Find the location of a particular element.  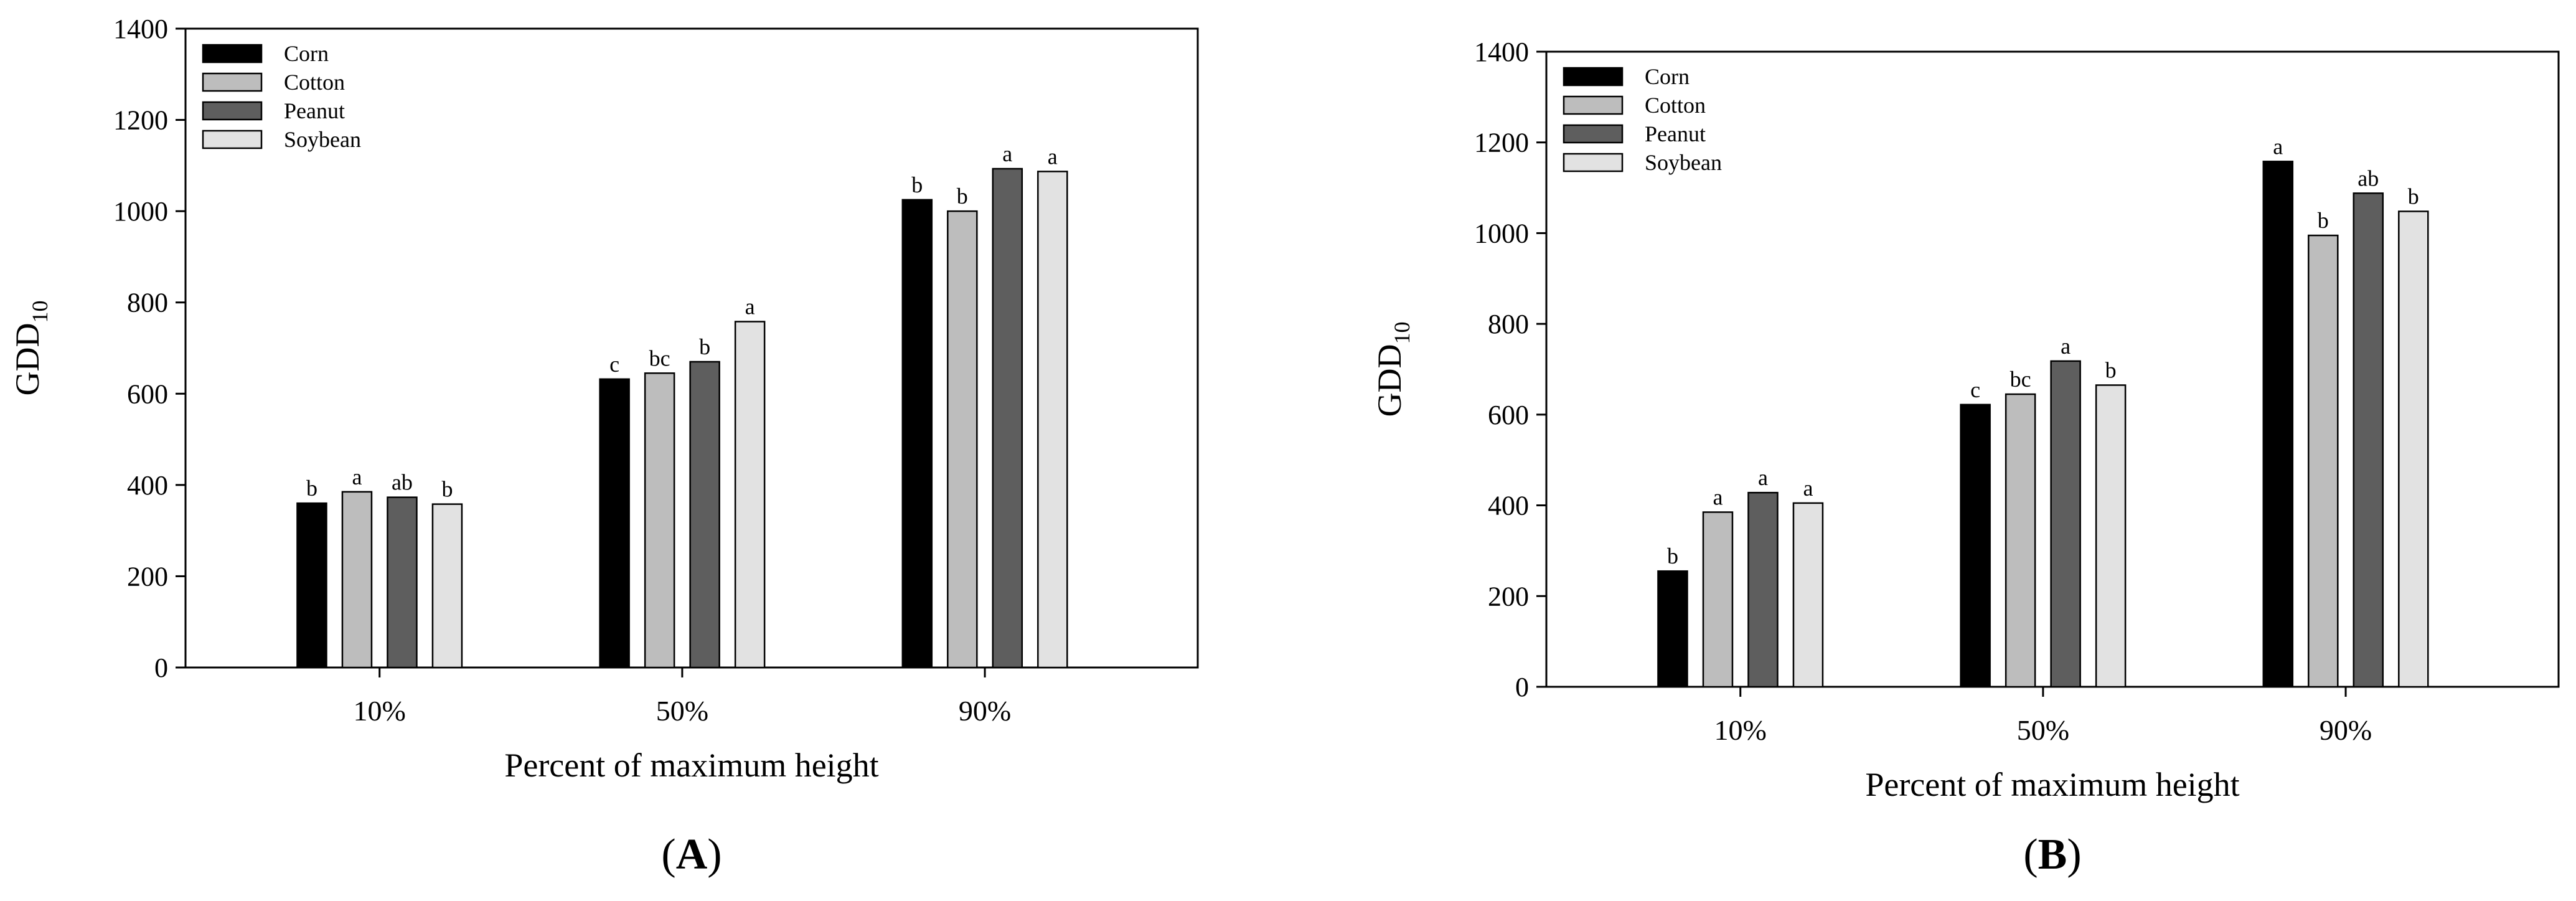

panel-label-letter: A is located at coordinates (692, 855).